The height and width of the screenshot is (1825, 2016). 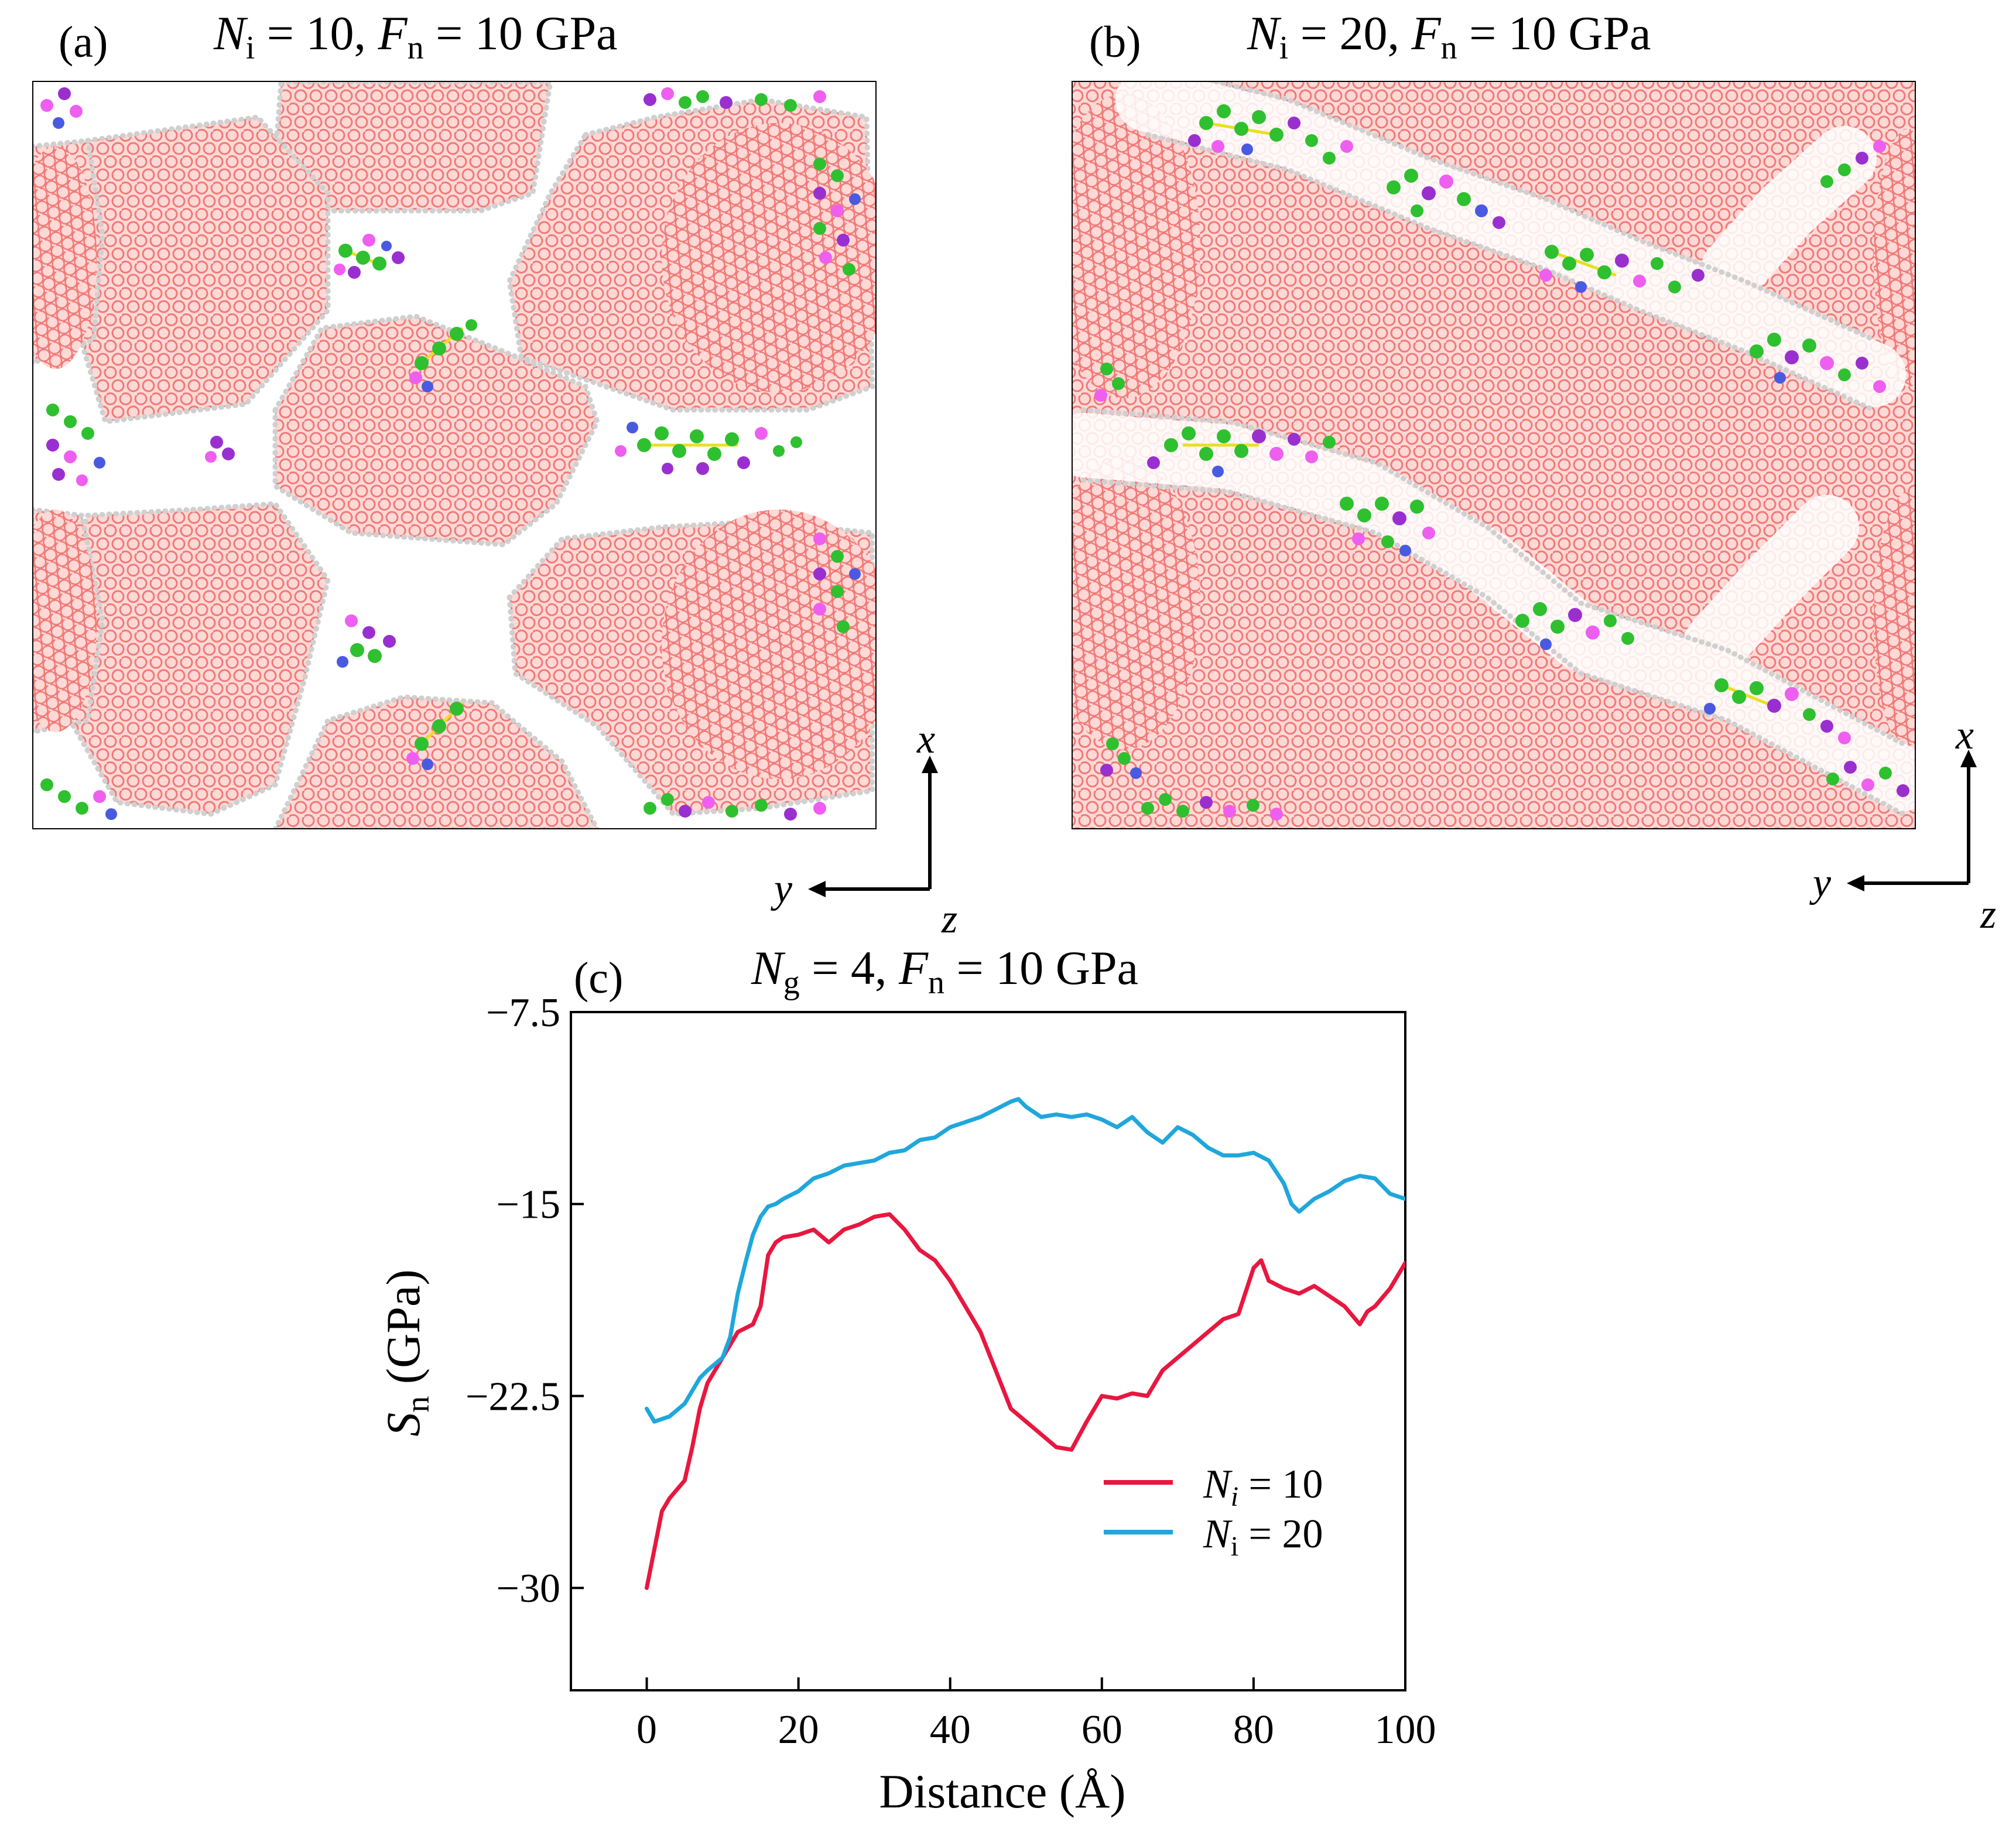 What do you see at coordinates (83, 42) in the screenshot?
I see `panel-a-label: (a)` at bounding box center [83, 42].